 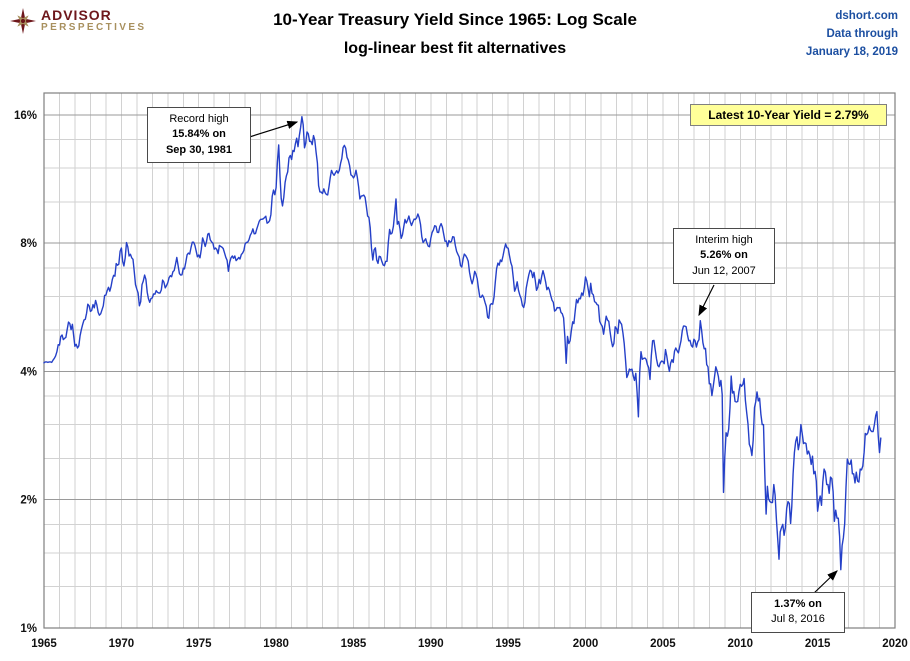 What do you see at coordinates (28, 501) in the screenshot?
I see `svg-text: 2%` at bounding box center [28, 501].